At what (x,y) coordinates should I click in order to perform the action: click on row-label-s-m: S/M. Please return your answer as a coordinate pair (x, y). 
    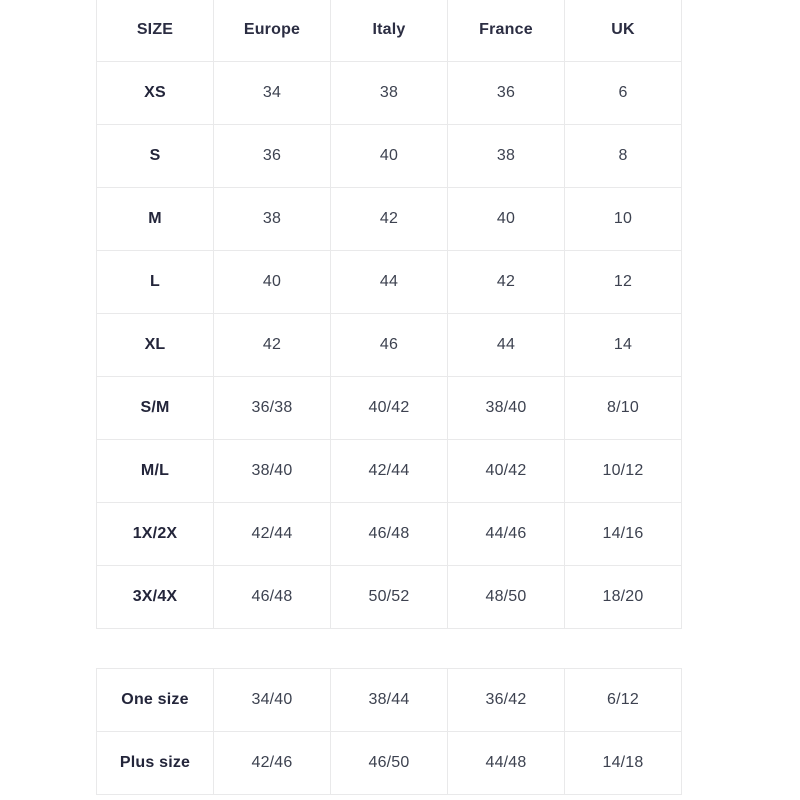
    Looking at the image, I should click on (155, 408).